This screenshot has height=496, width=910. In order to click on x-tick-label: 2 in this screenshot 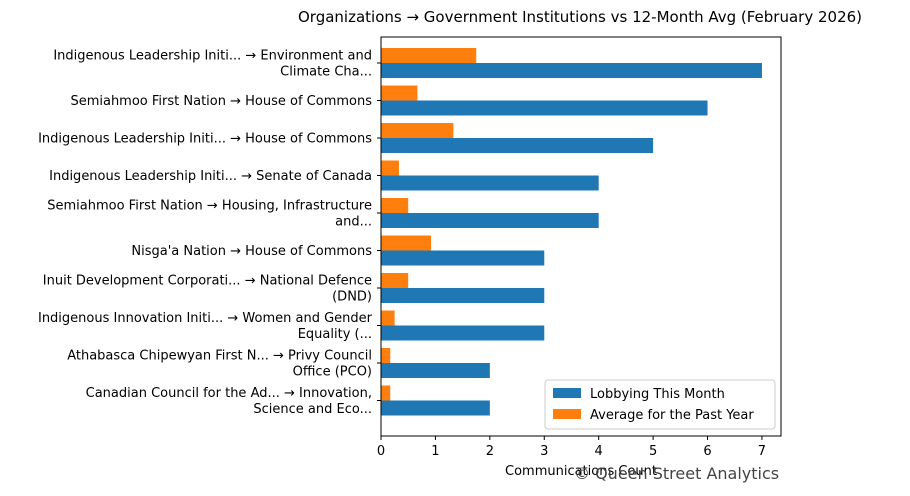, I will do `click(490, 451)`.